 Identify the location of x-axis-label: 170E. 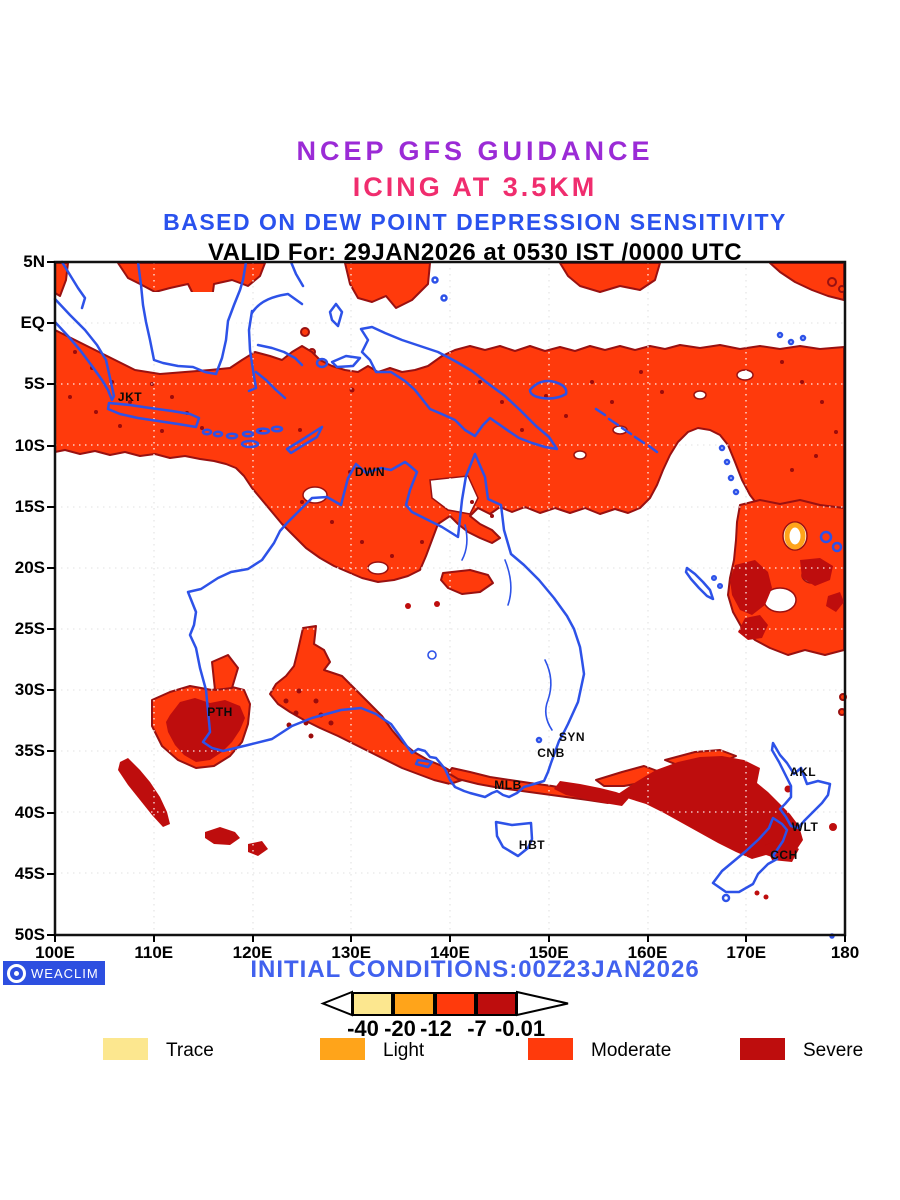
(746, 952).